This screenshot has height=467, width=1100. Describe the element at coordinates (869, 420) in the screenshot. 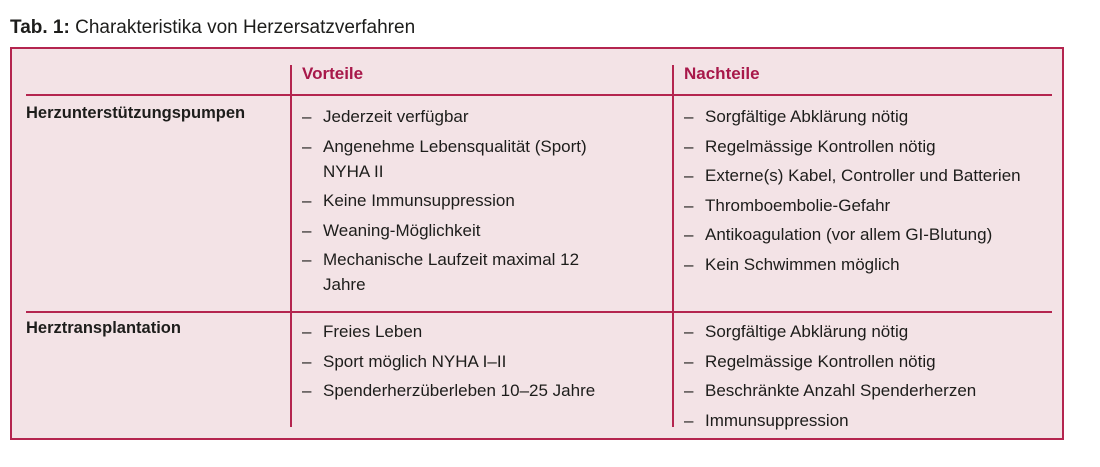

I see `list-item: – Immunsuppression` at that location.